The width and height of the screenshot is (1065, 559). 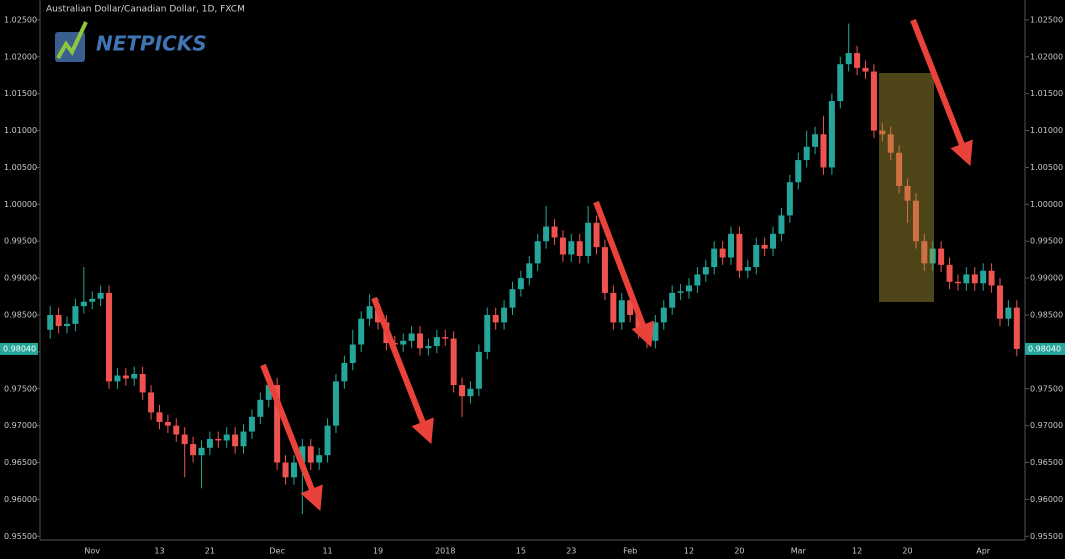 What do you see at coordinates (131, 41) in the screenshot?
I see `logo: NETPICKS` at bounding box center [131, 41].